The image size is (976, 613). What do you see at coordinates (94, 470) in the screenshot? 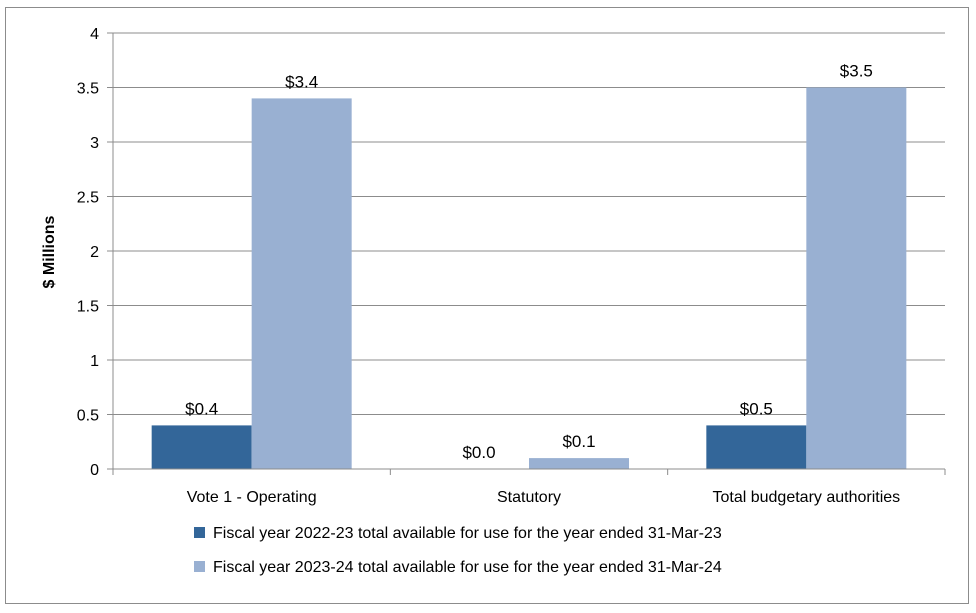
I see `y-tick-label: 0` at bounding box center [94, 470].